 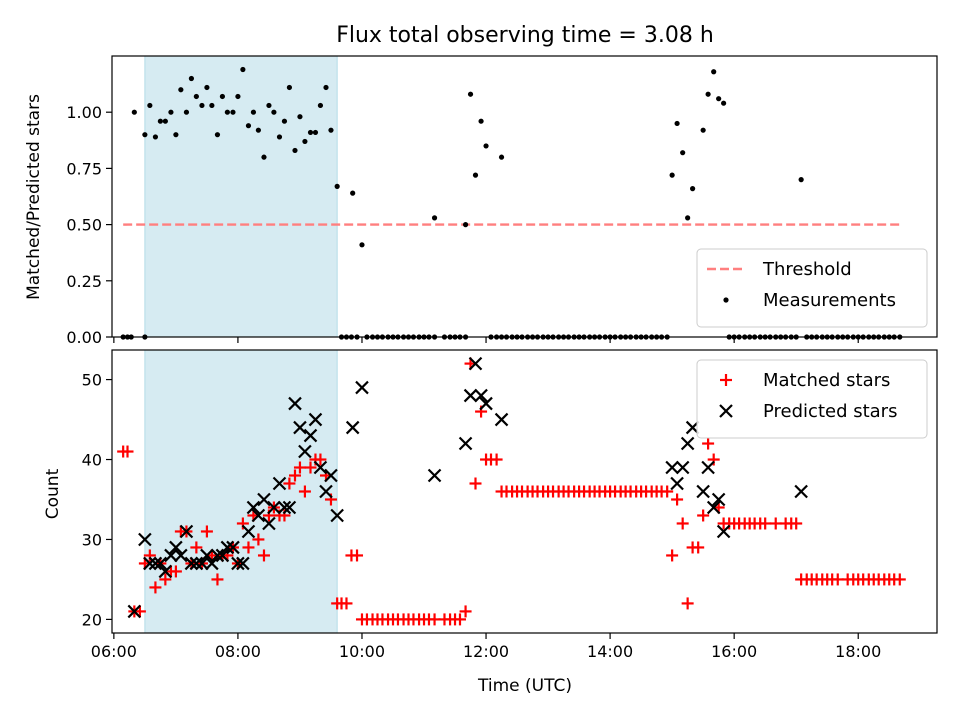 I want to click on chart-title: Flux total observing time = 3.08 h, so click(x=525, y=35).